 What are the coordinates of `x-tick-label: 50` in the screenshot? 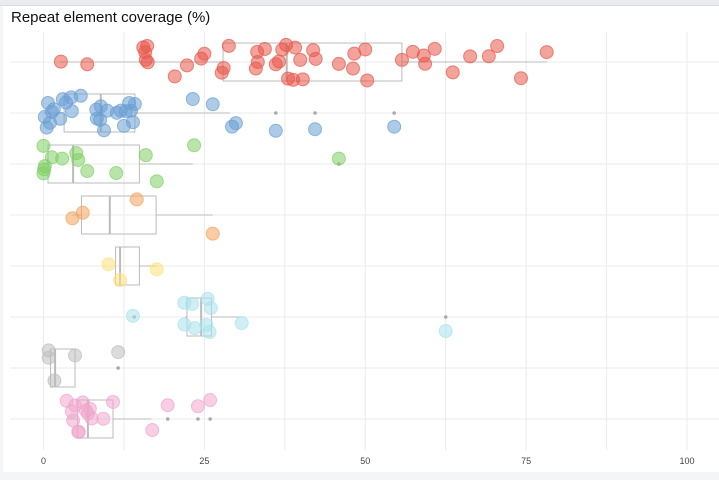 It's located at (365, 461).